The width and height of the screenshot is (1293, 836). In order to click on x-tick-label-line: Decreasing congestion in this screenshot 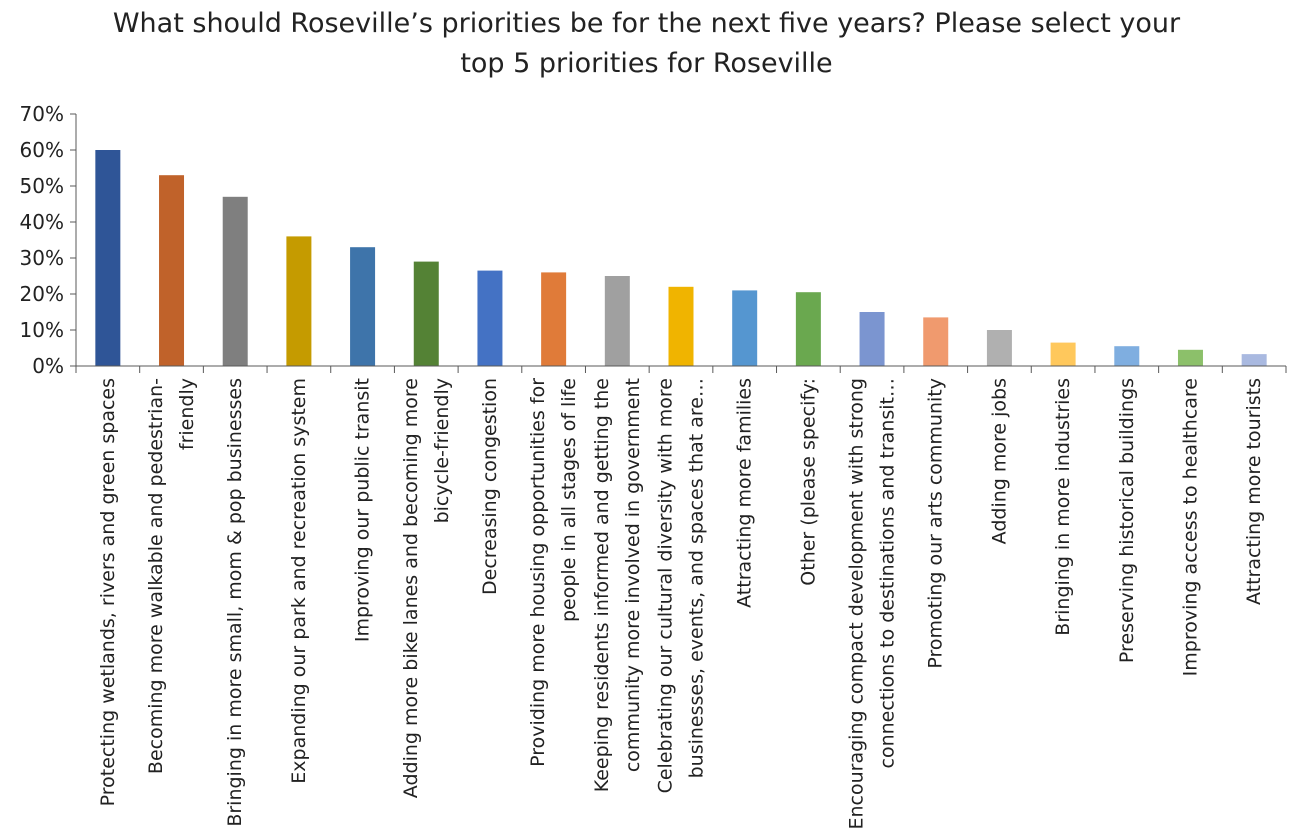, I will do `click(490, 486)`.